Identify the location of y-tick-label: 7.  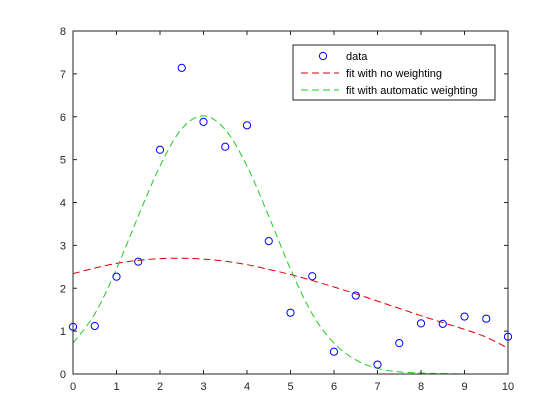
(63, 75).